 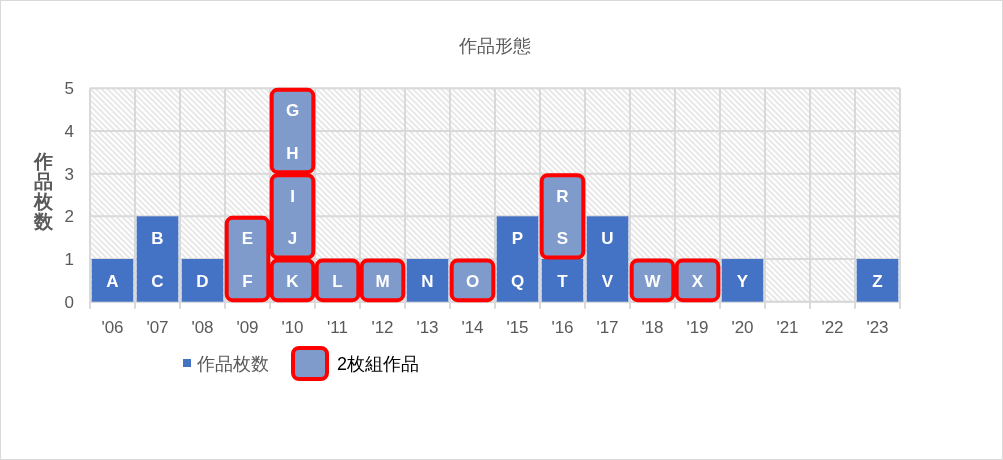 What do you see at coordinates (69, 89) in the screenshot?
I see `y-tick-label: 5` at bounding box center [69, 89].